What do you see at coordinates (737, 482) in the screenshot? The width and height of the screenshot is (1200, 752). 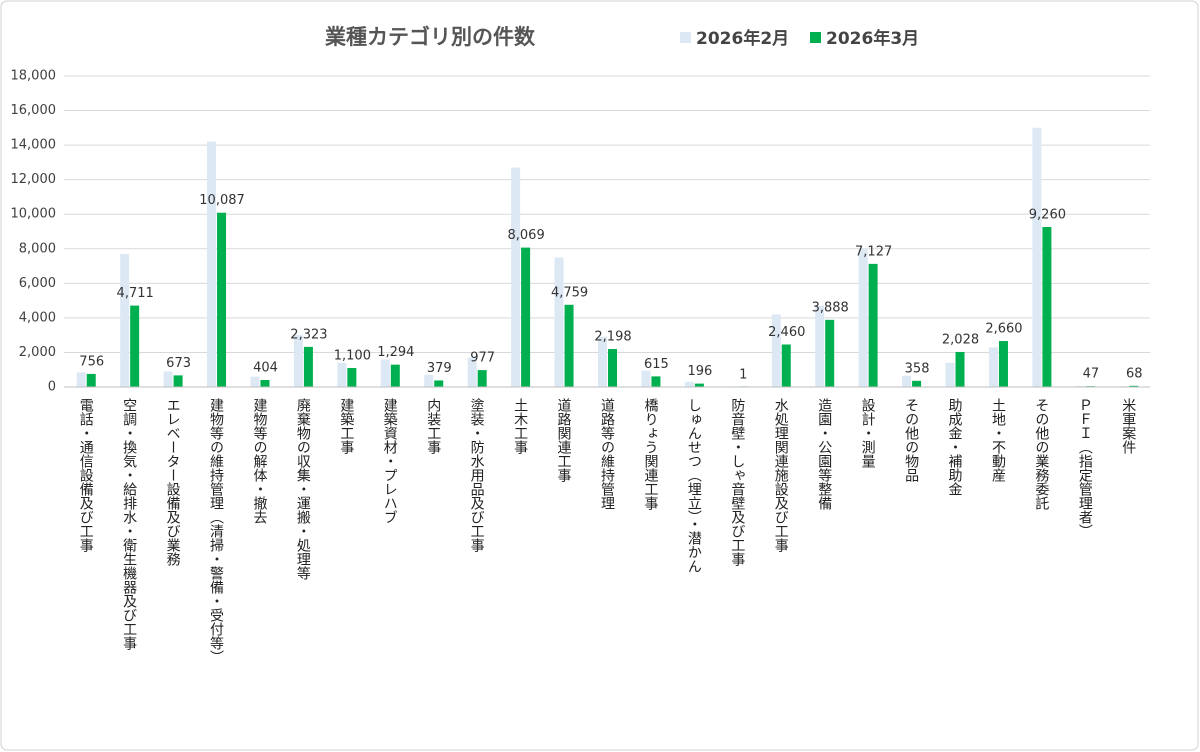 I see `x-tick-label: 防音壁・しゃ音壁及び工事` at bounding box center [737, 482].